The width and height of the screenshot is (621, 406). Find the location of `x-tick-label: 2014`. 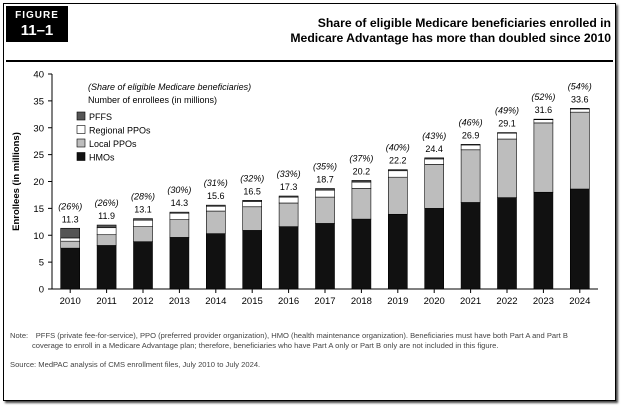

x-tick-label: 2014 is located at coordinates (215, 301).